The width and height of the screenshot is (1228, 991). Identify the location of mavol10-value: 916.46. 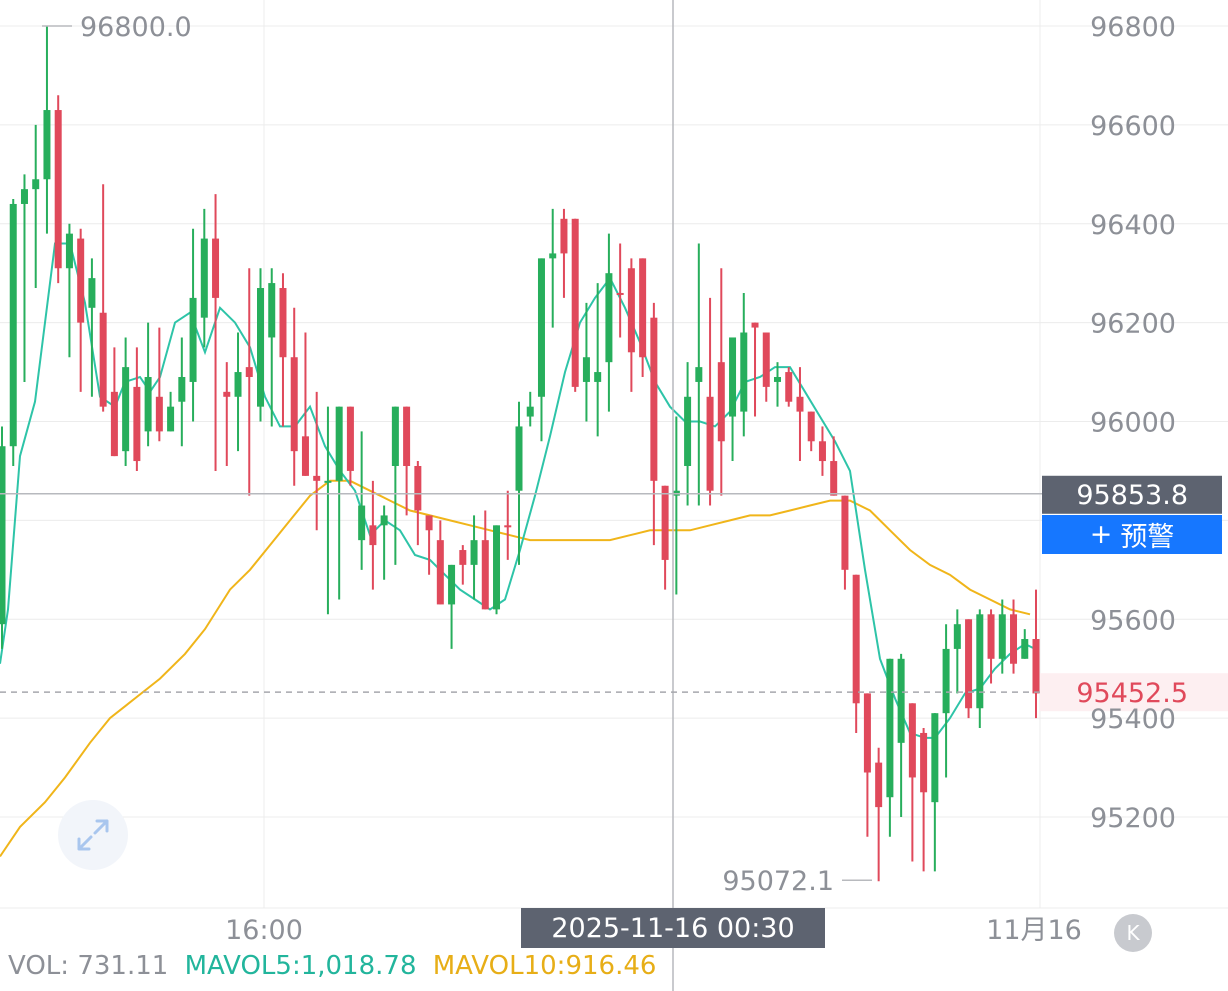
(611, 966).